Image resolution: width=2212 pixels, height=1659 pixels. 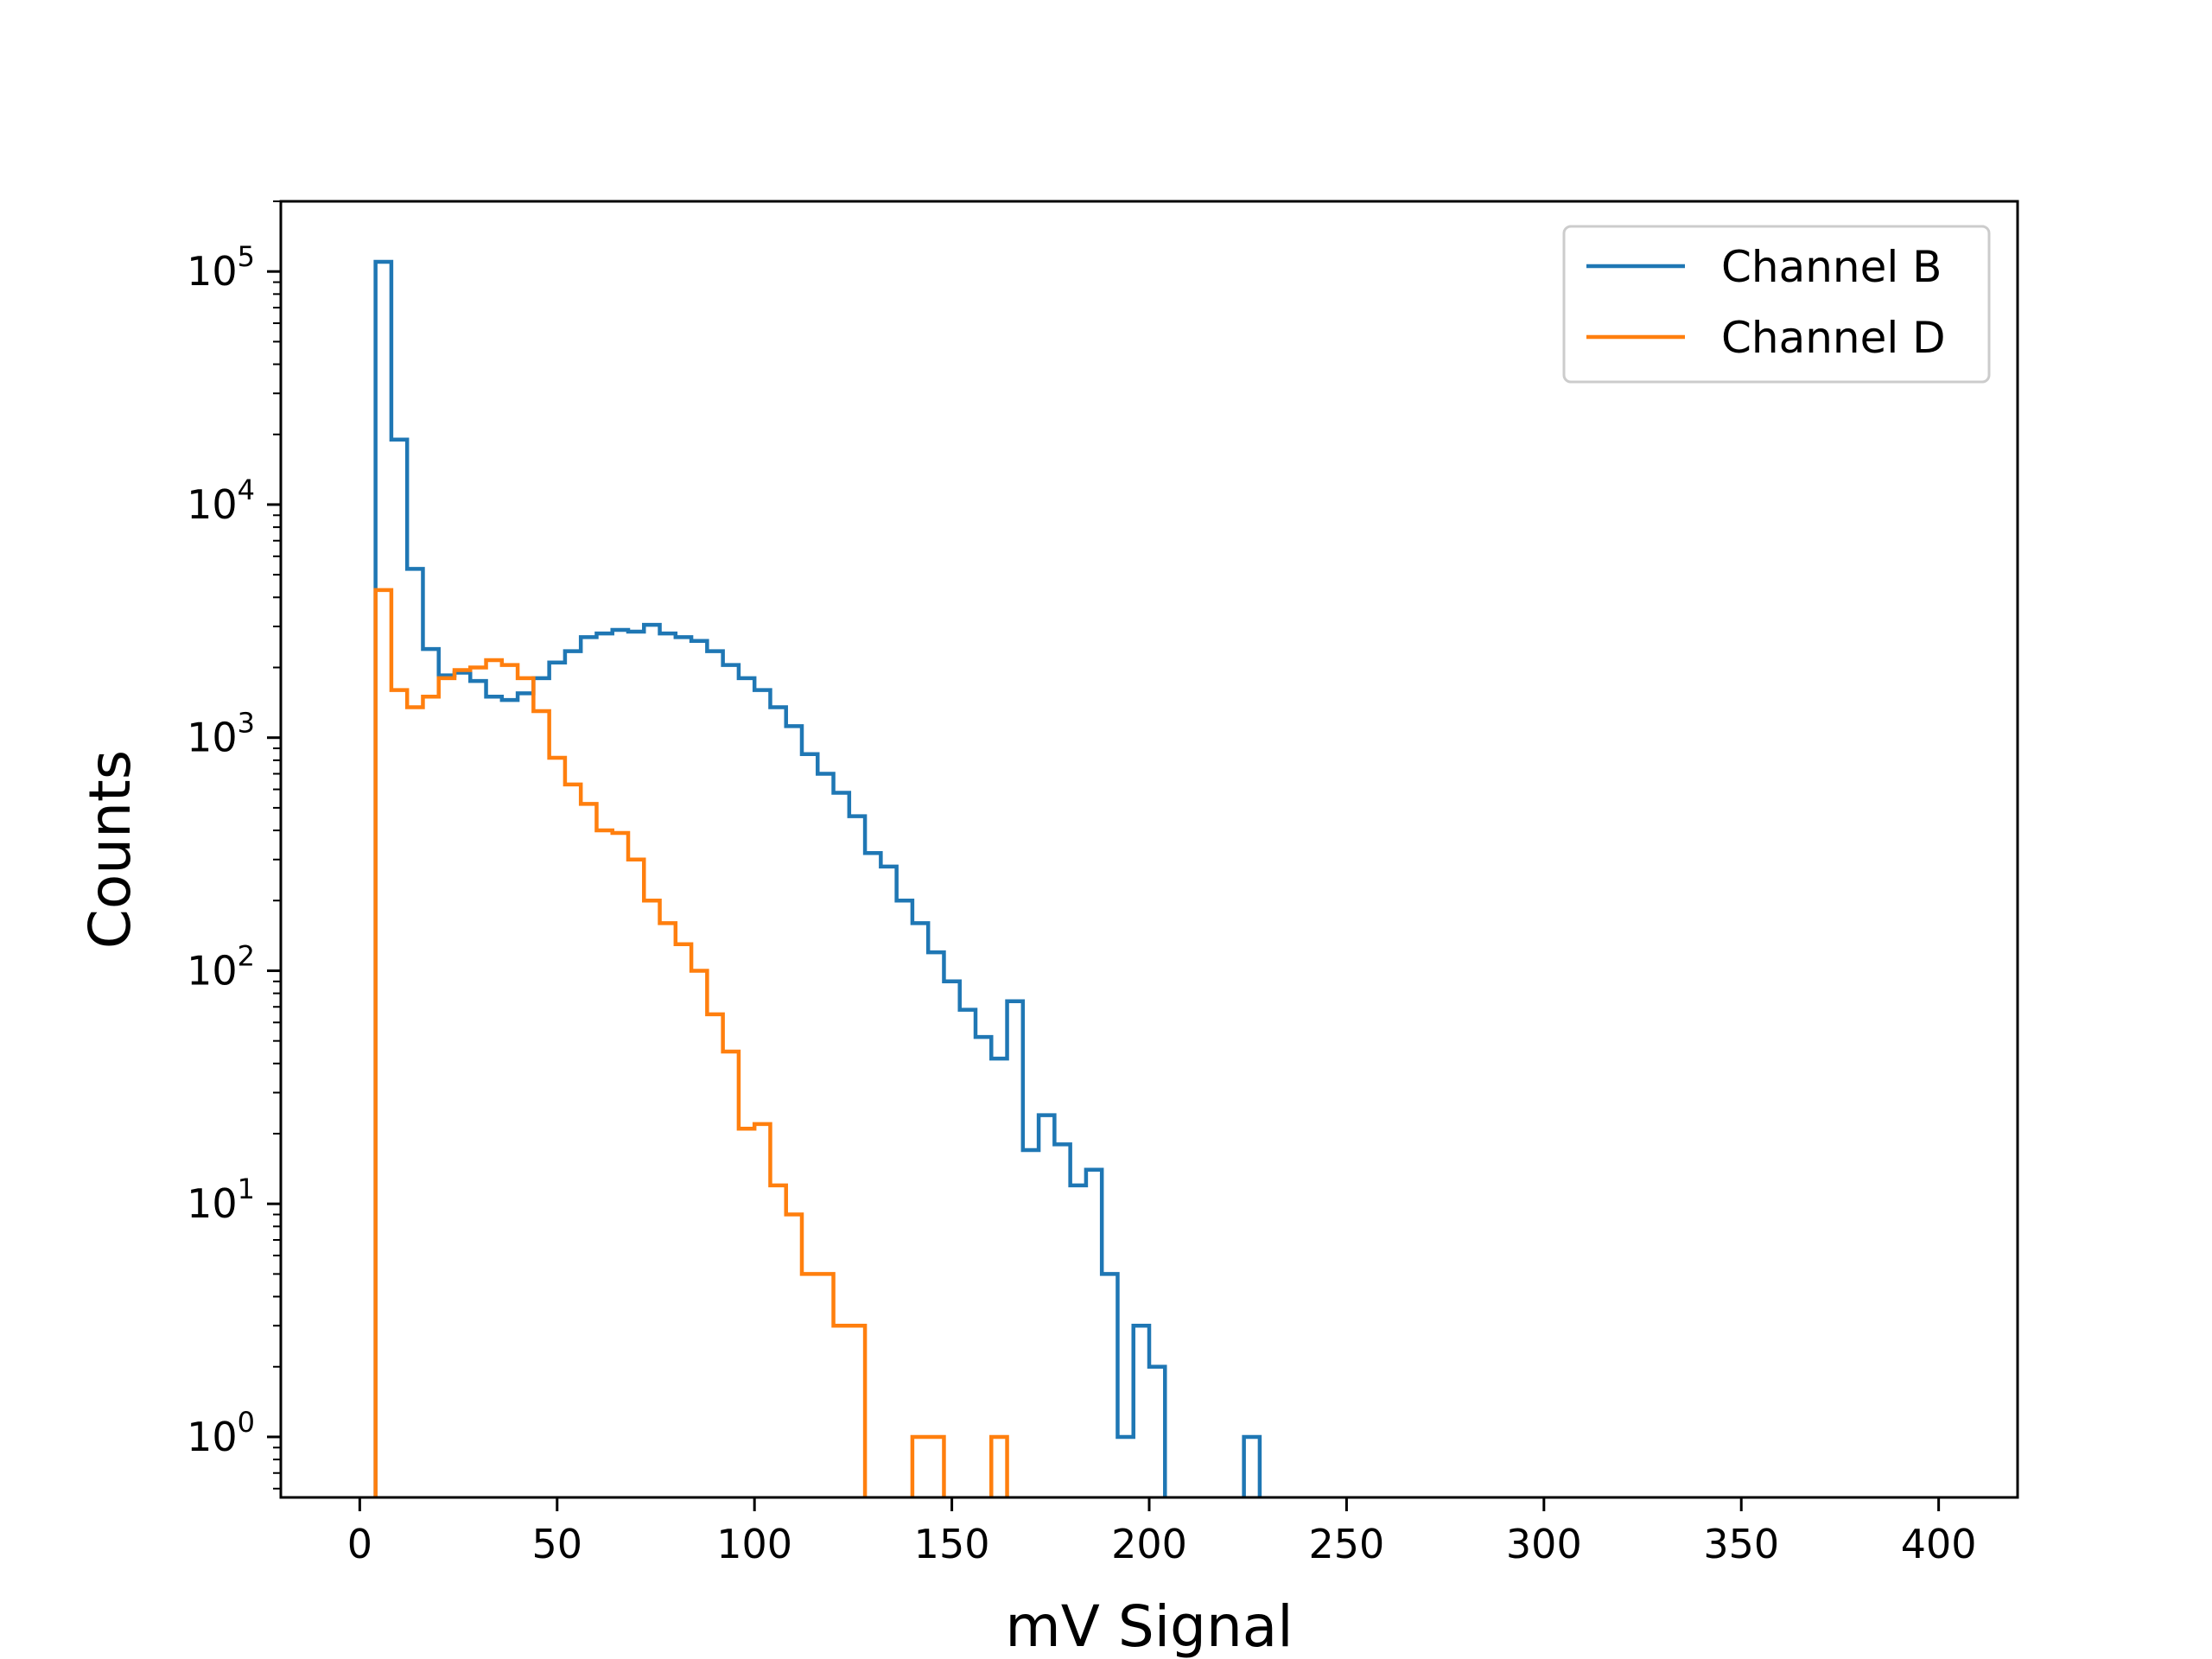 What do you see at coordinates (952, 1544) in the screenshot?
I see `x-tick-label: 150` at bounding box center [952, 1544].